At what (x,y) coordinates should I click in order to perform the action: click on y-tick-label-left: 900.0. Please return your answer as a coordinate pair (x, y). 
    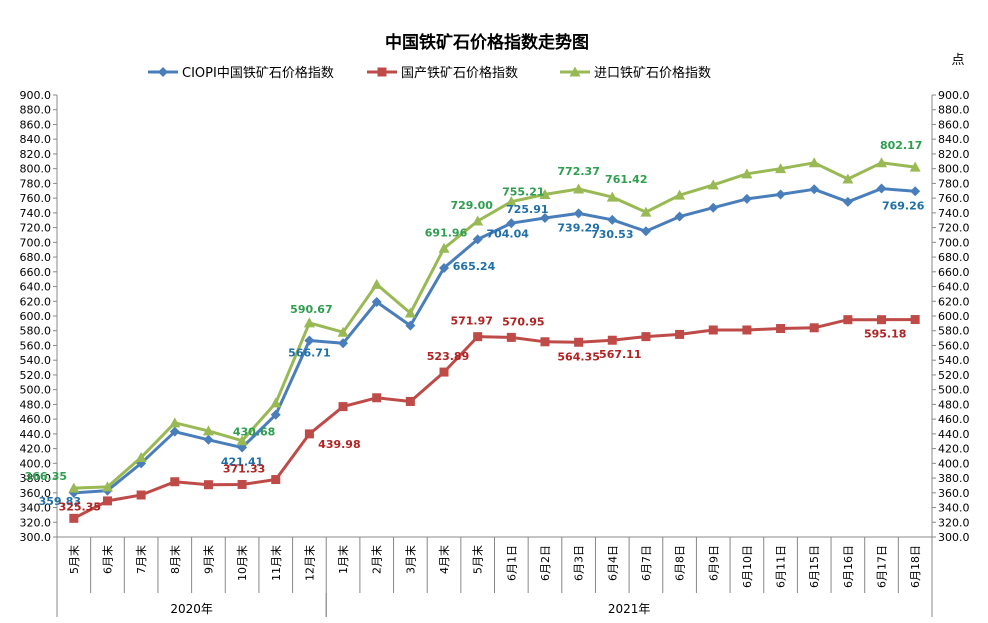
    Looking at the image, I should click on (36, 95).